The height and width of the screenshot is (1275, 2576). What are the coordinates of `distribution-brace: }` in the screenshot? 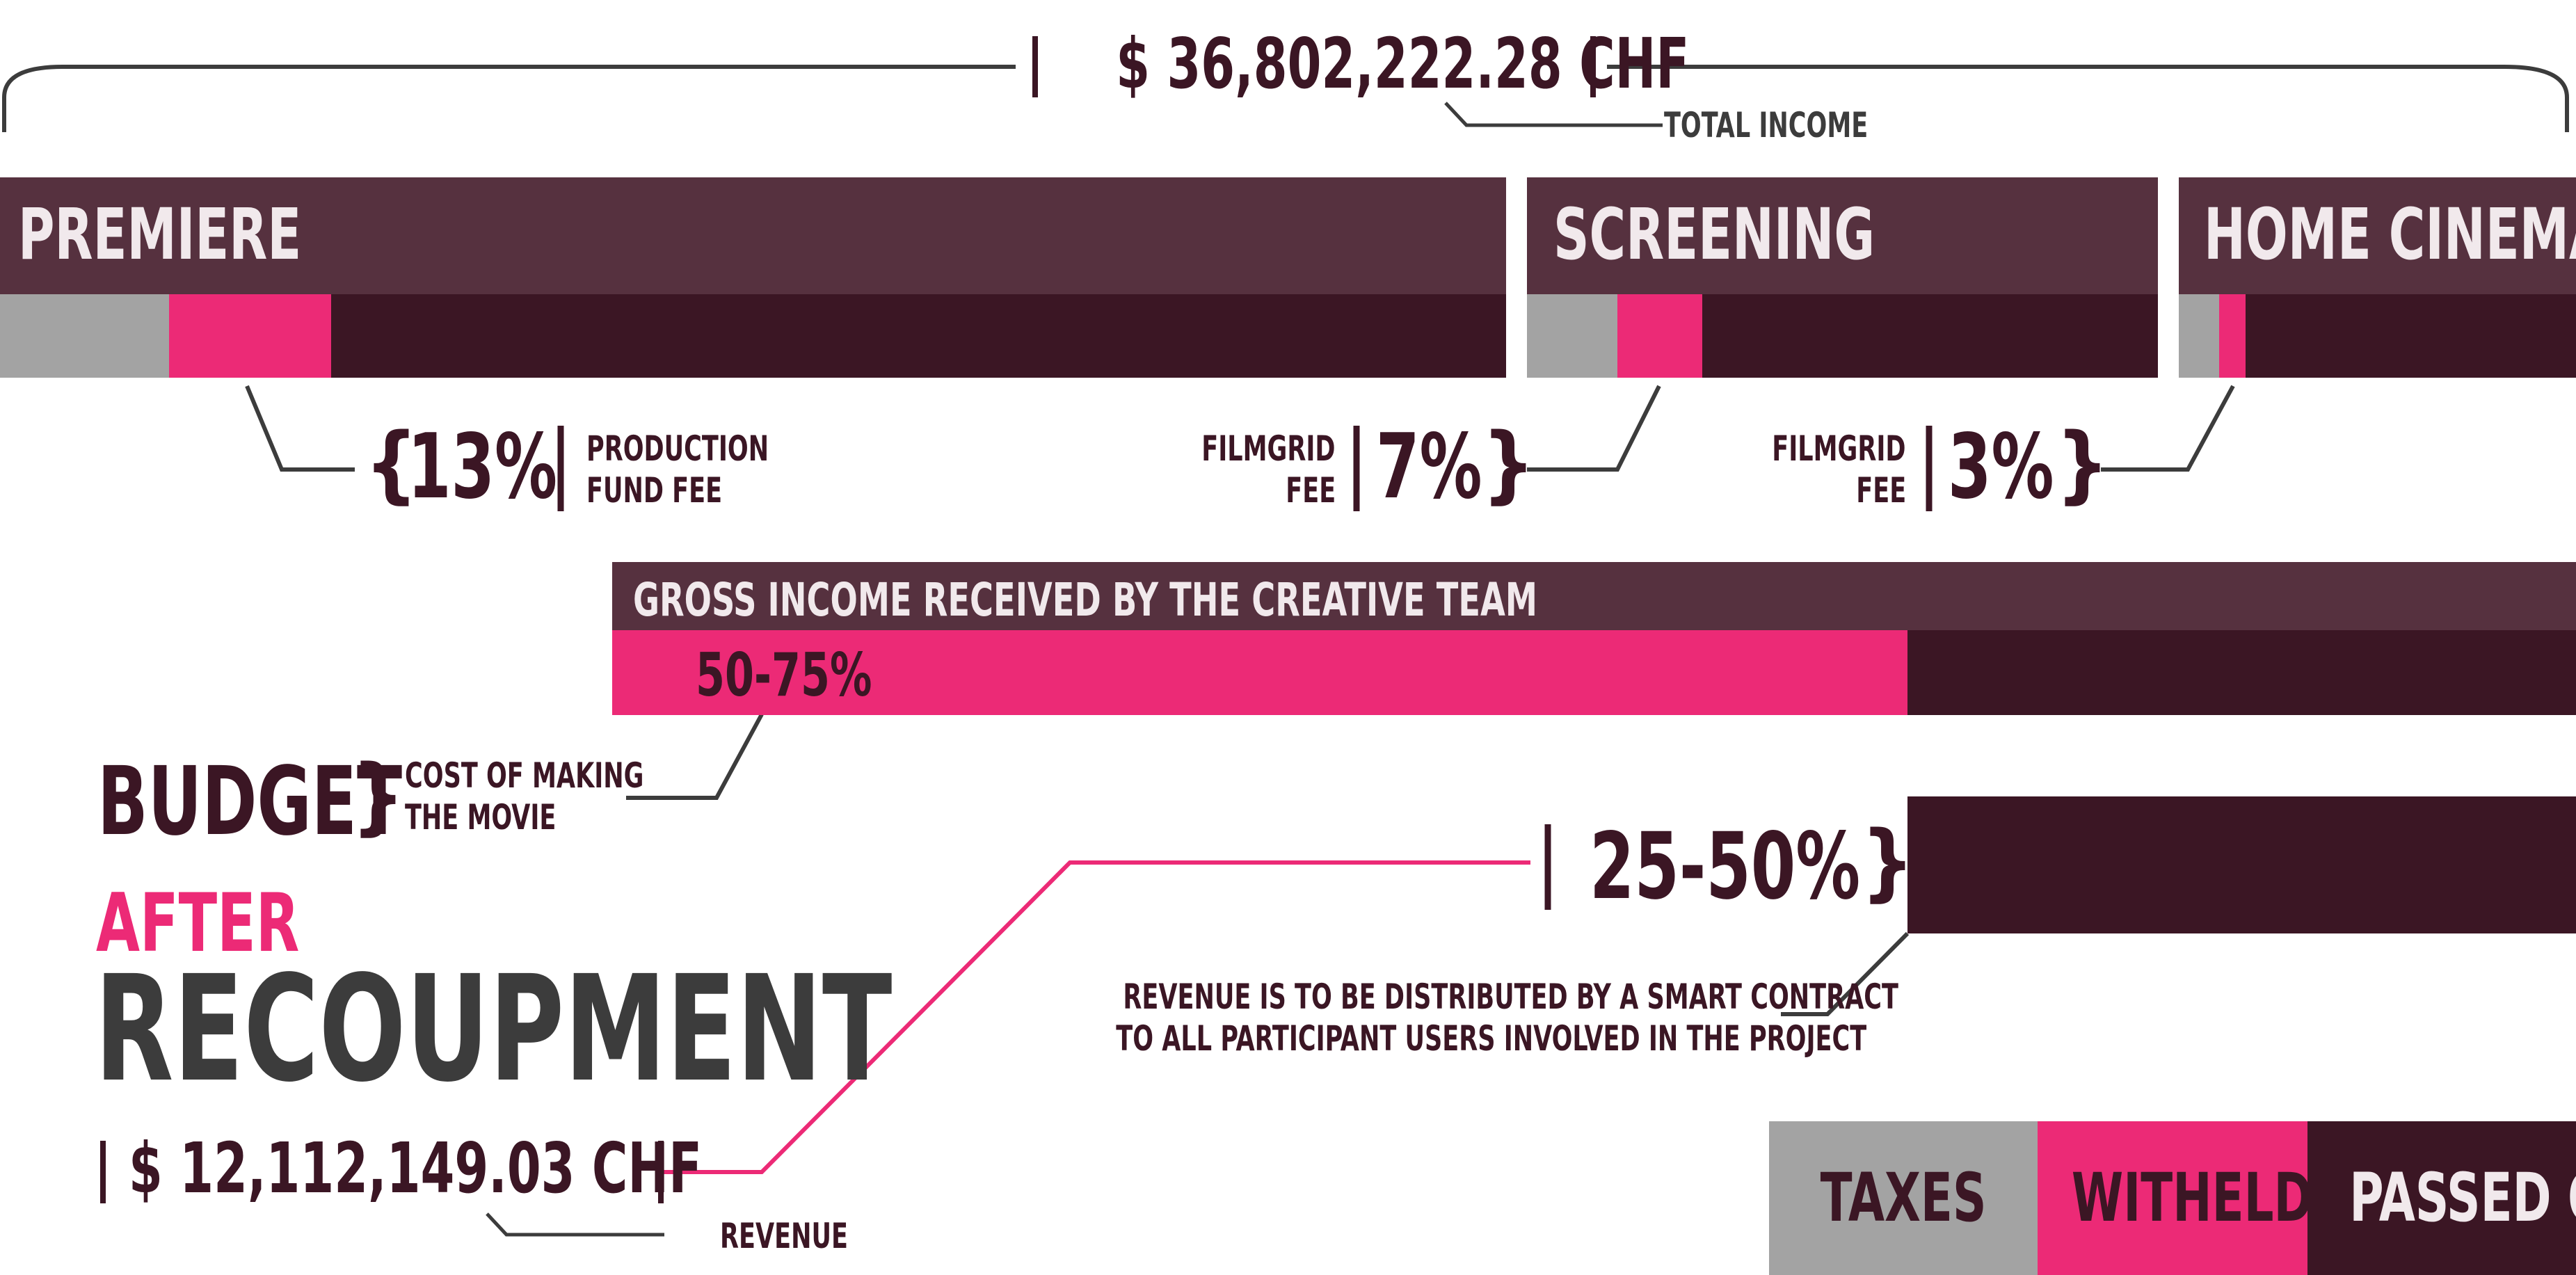 It's located at (1887, 862).